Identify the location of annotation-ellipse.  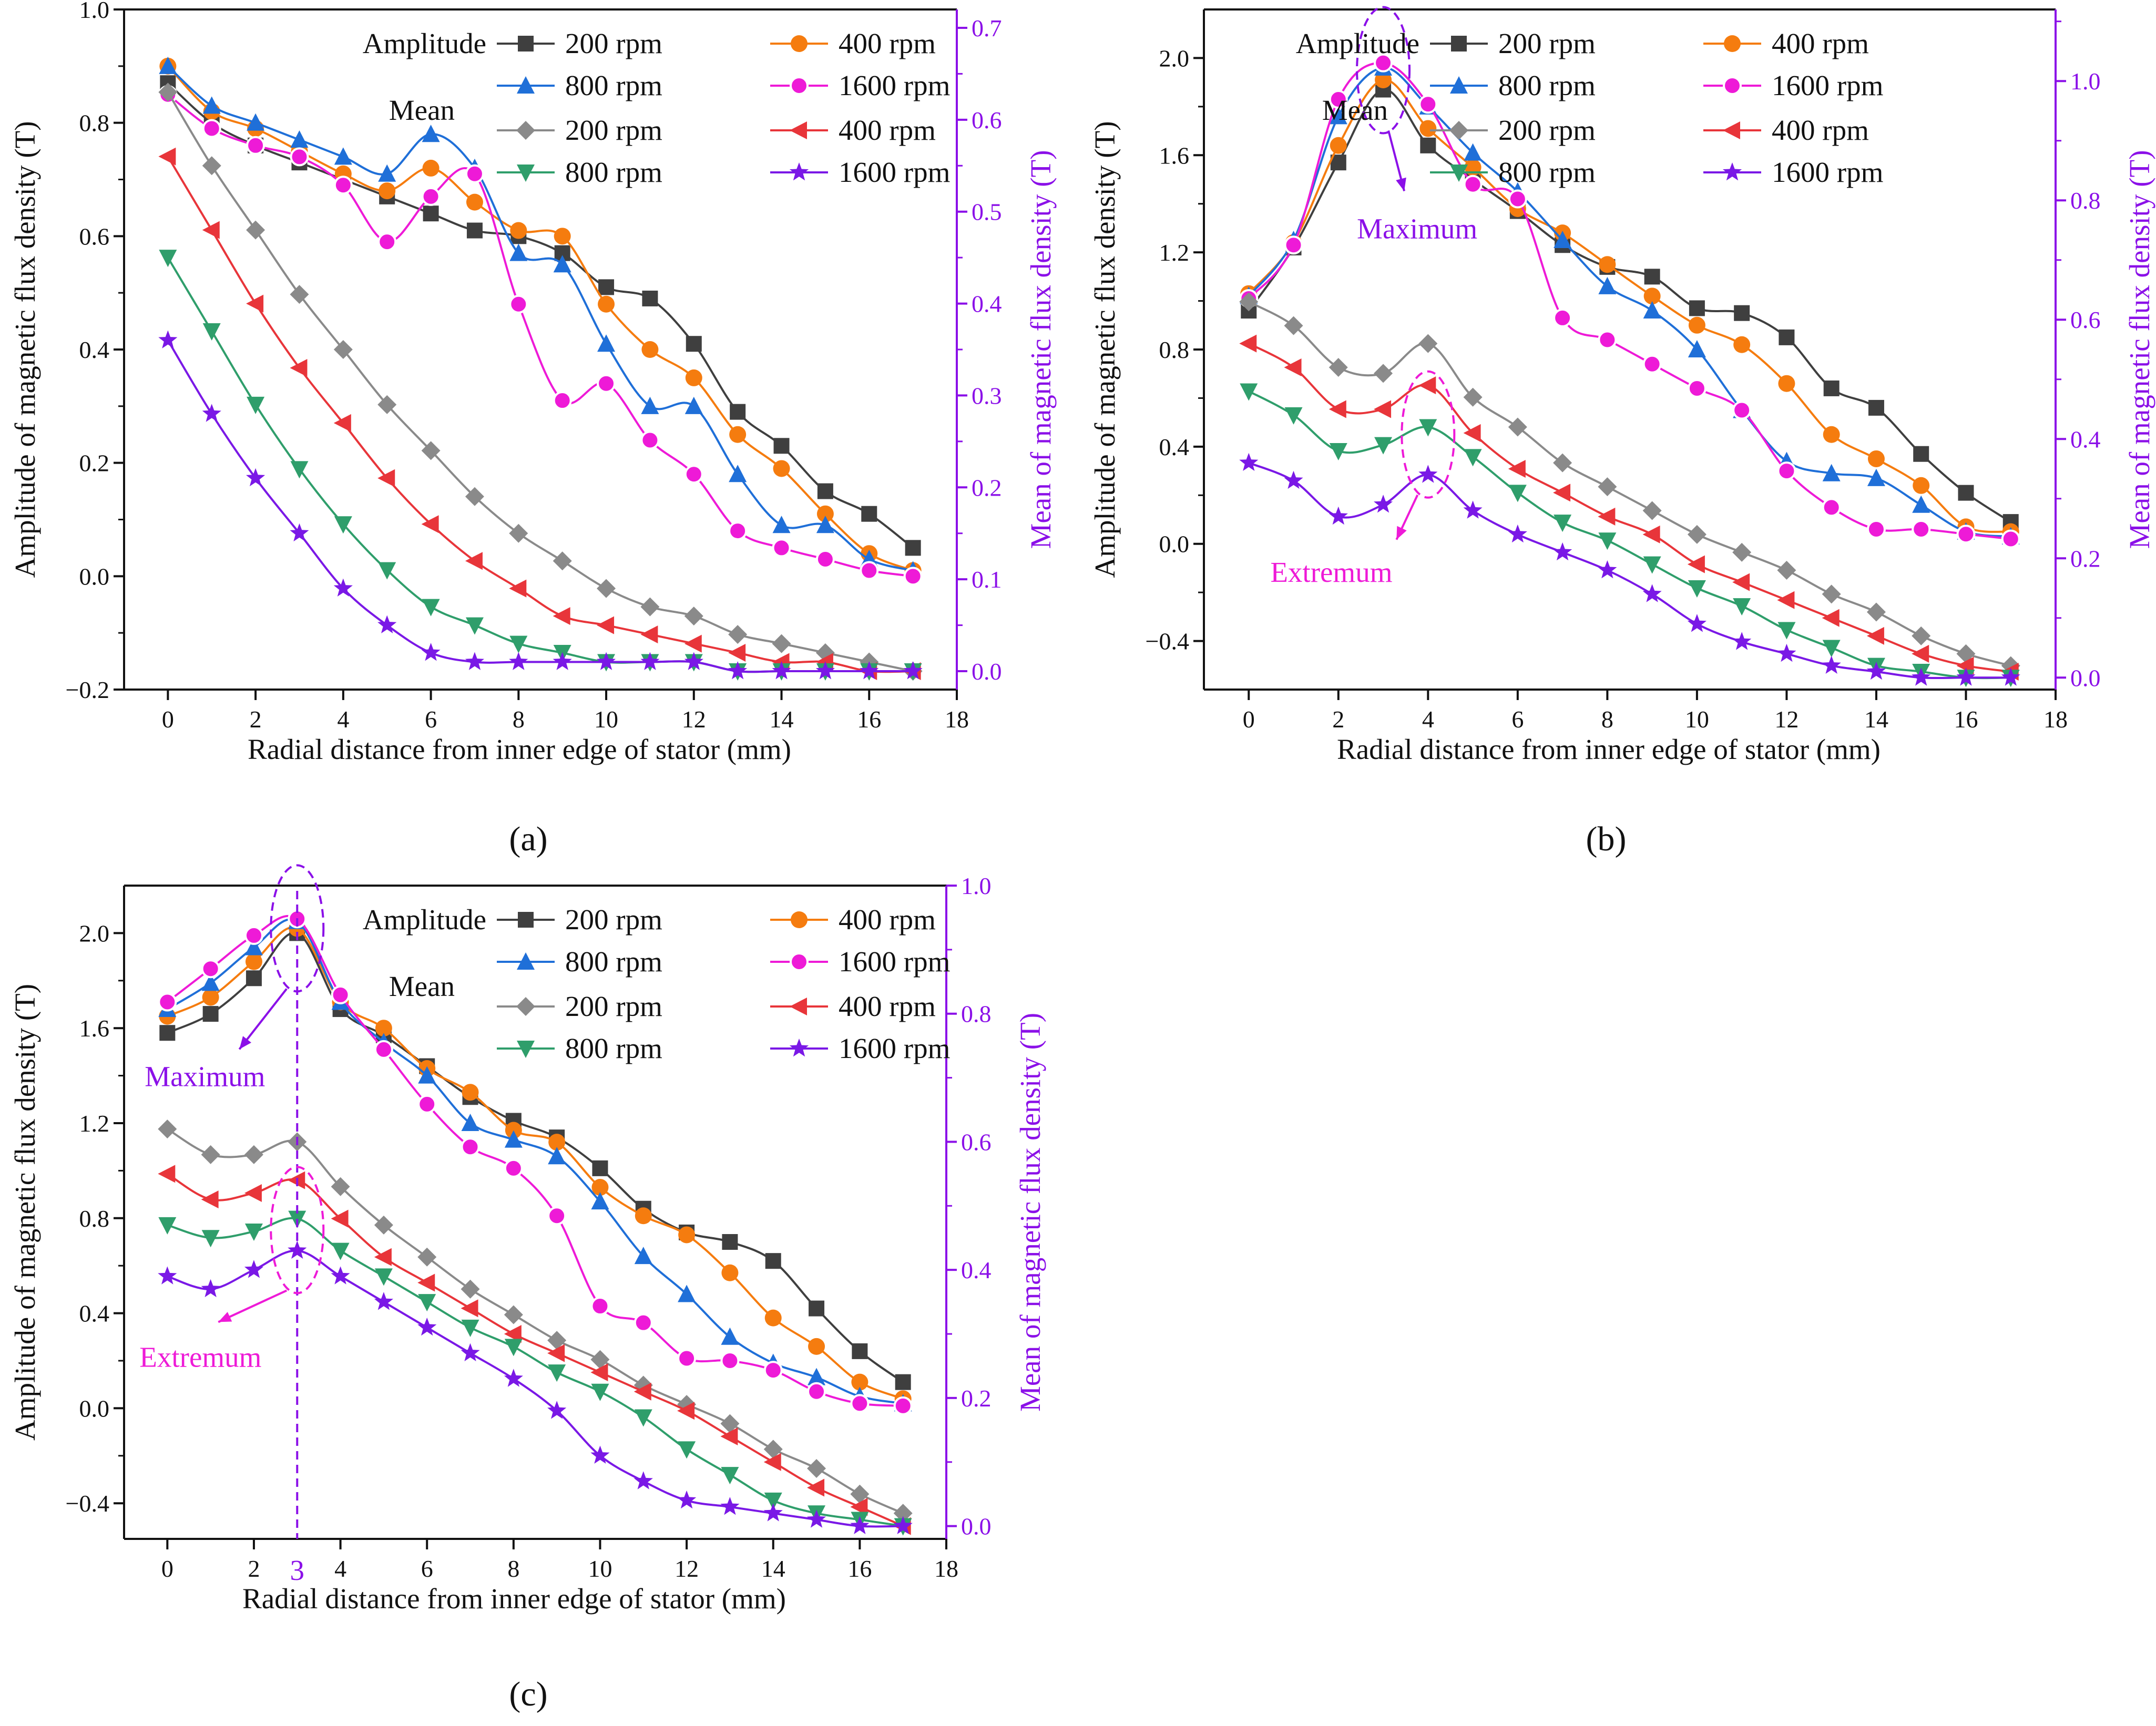
(298, 1230).